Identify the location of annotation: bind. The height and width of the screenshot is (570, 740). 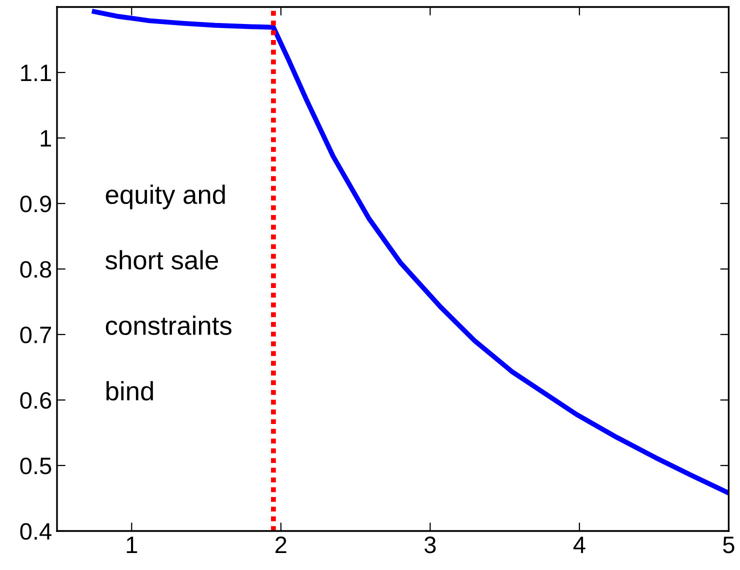
(129, 391).